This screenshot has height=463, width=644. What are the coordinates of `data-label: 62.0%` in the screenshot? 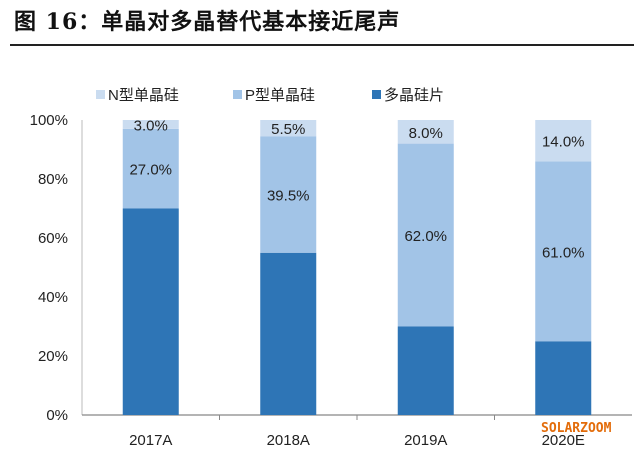 It's located at (425, 236).